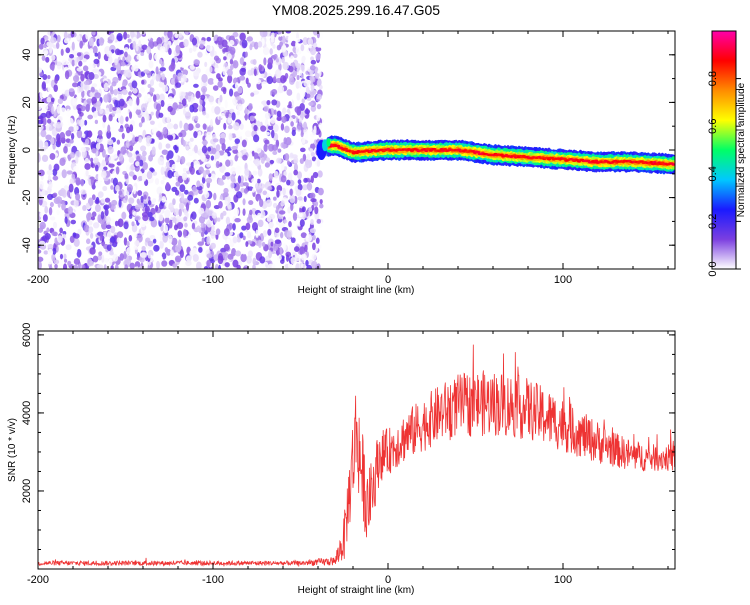 The height and width of the screenshot is (605, 750). What do you see at coordinates (713, 126) in the screenshot?
I see `colorbar-tick-label: 0.6` at bounding box center [713, 126].